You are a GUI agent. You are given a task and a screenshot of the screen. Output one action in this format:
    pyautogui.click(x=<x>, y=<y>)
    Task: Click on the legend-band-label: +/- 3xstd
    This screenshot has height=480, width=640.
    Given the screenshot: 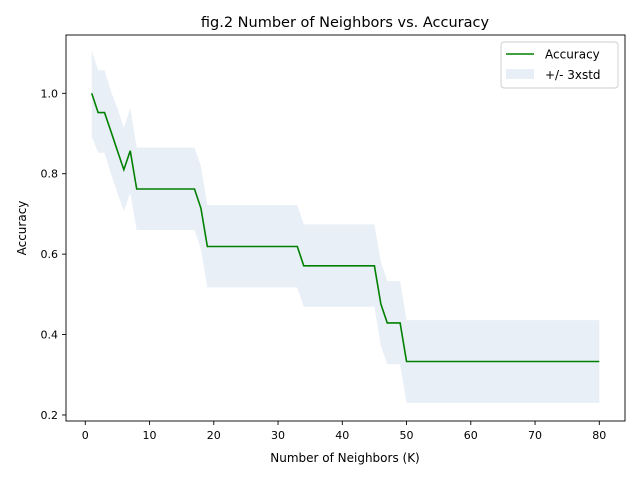 What is the action you would take?
    pyautogui.click(x=573, y=75)
    